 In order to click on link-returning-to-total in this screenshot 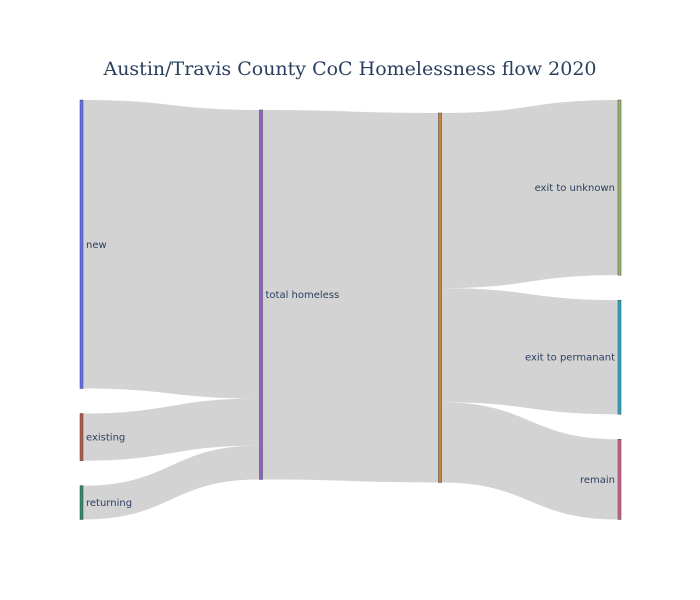, I will do `click(171, 482)`.